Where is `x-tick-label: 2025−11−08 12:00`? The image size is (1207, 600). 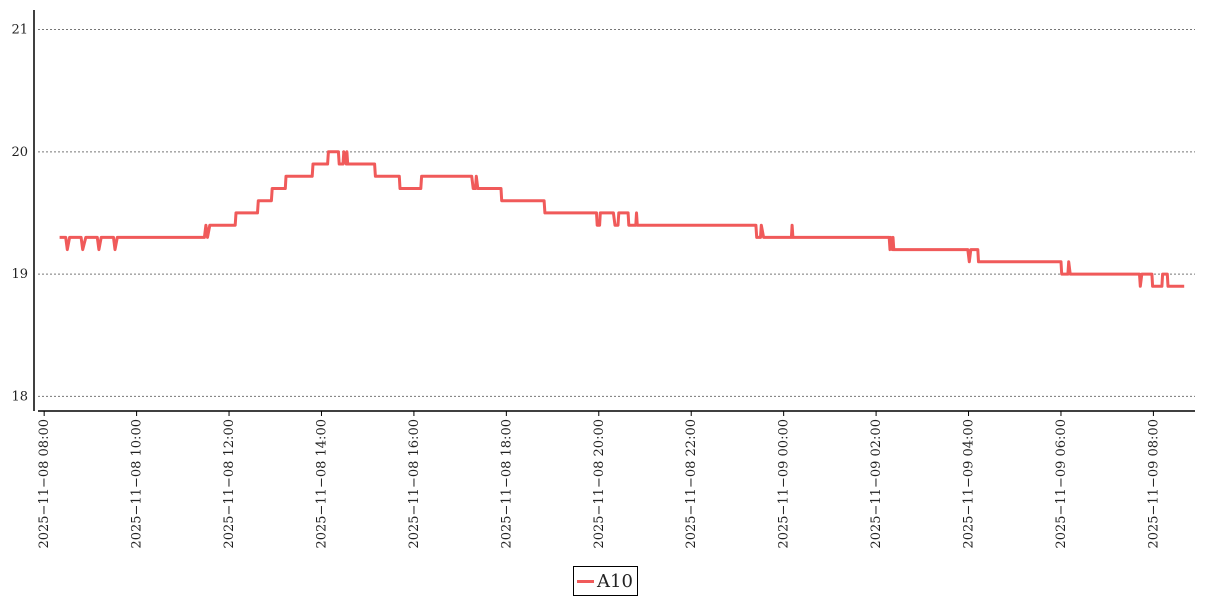 x-tick-label: 2025−11−08 12:00 is located at coordinates (229, 484).